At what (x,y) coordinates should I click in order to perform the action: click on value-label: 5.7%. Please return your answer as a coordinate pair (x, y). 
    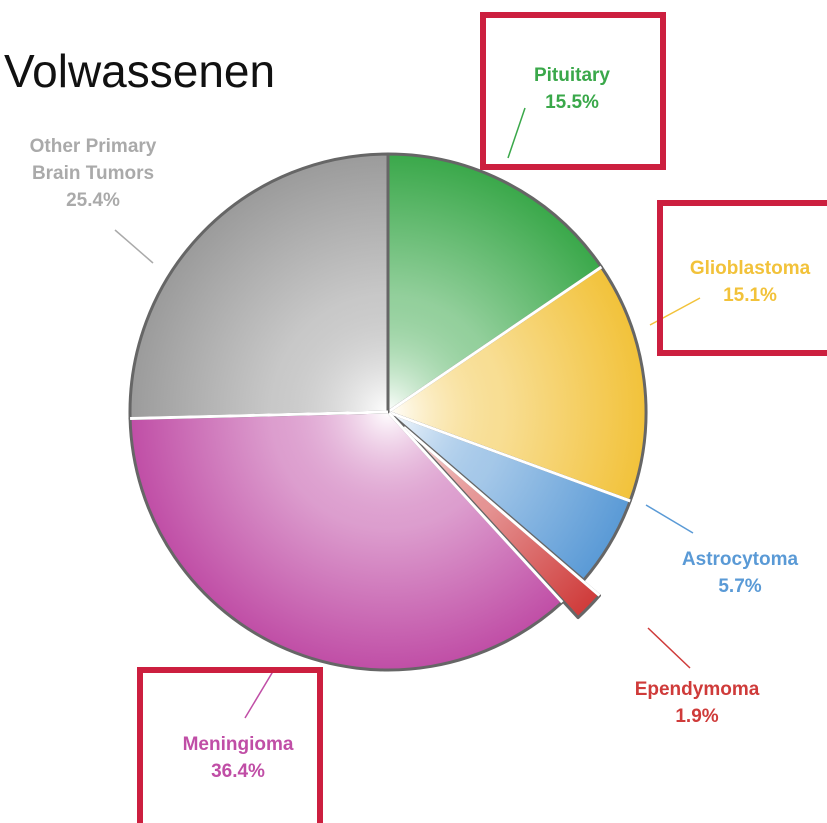
    Looking at the image, I should click on (740, 586).